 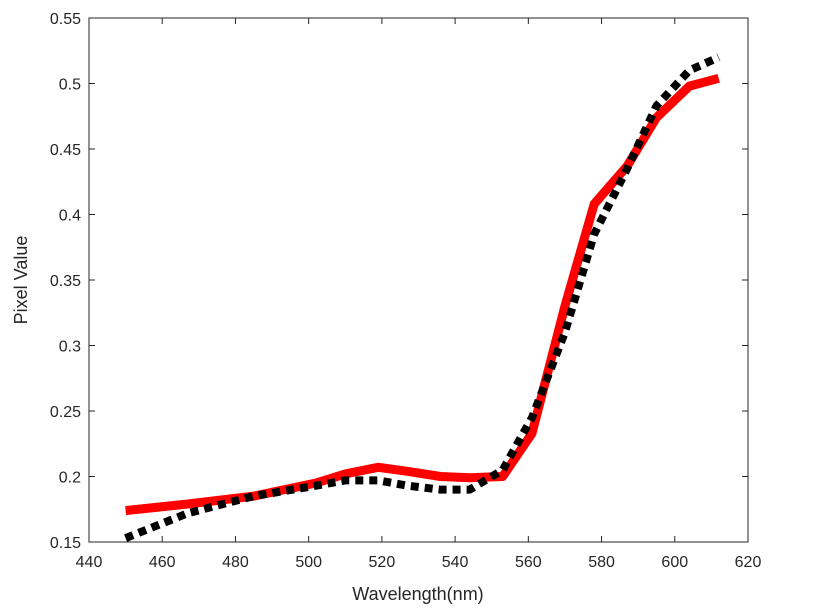 I want to click on x-tick-label: 520, so click(x=382, y=562).